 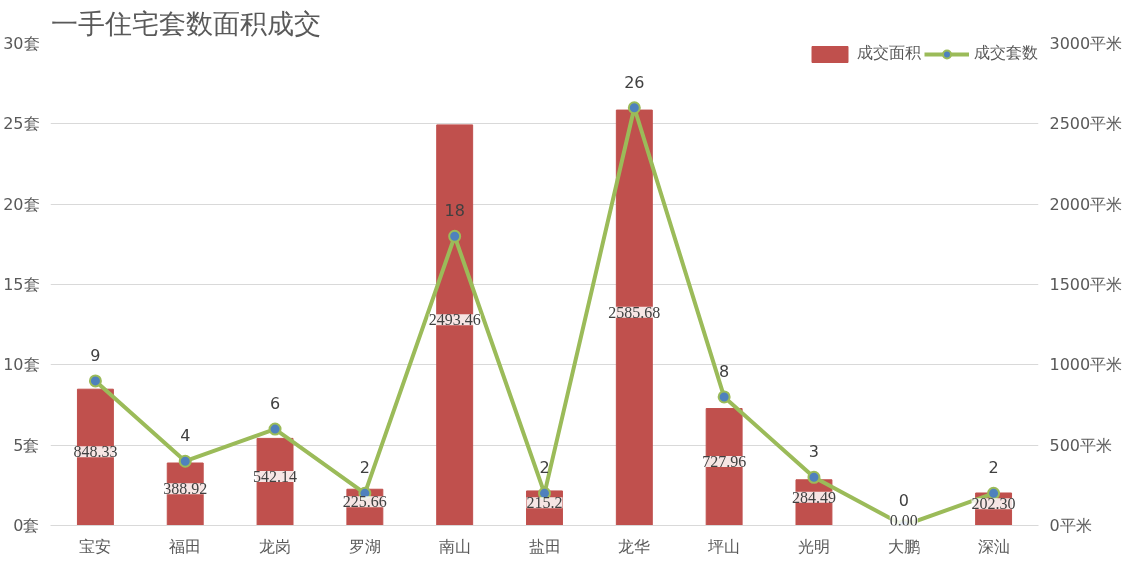 I want to click on data-label: 225.66, so click(x=364, y=502).